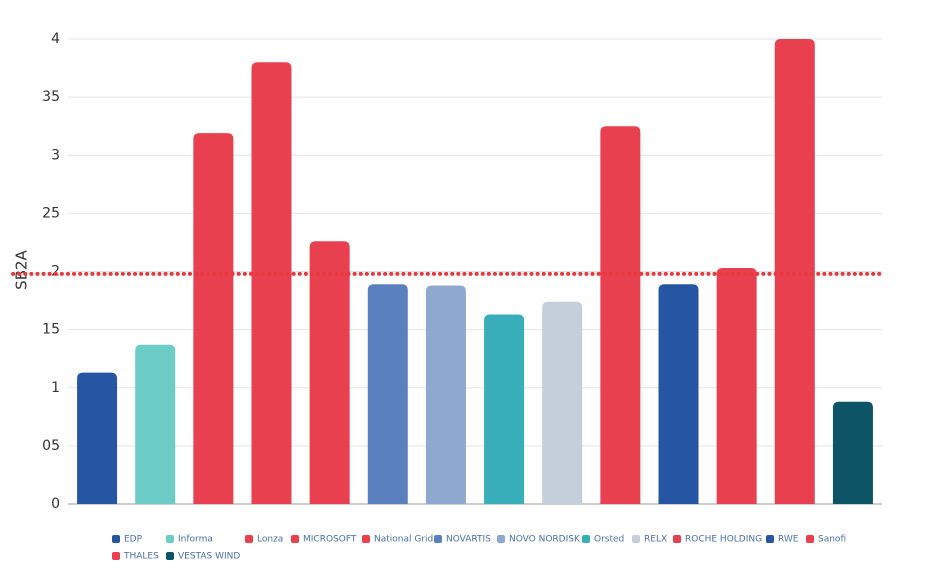 The image size is (940, 581). Describe the element at coordinates (832, 540) in the screenshot. I see `legend-label: Sanofi` at that location.